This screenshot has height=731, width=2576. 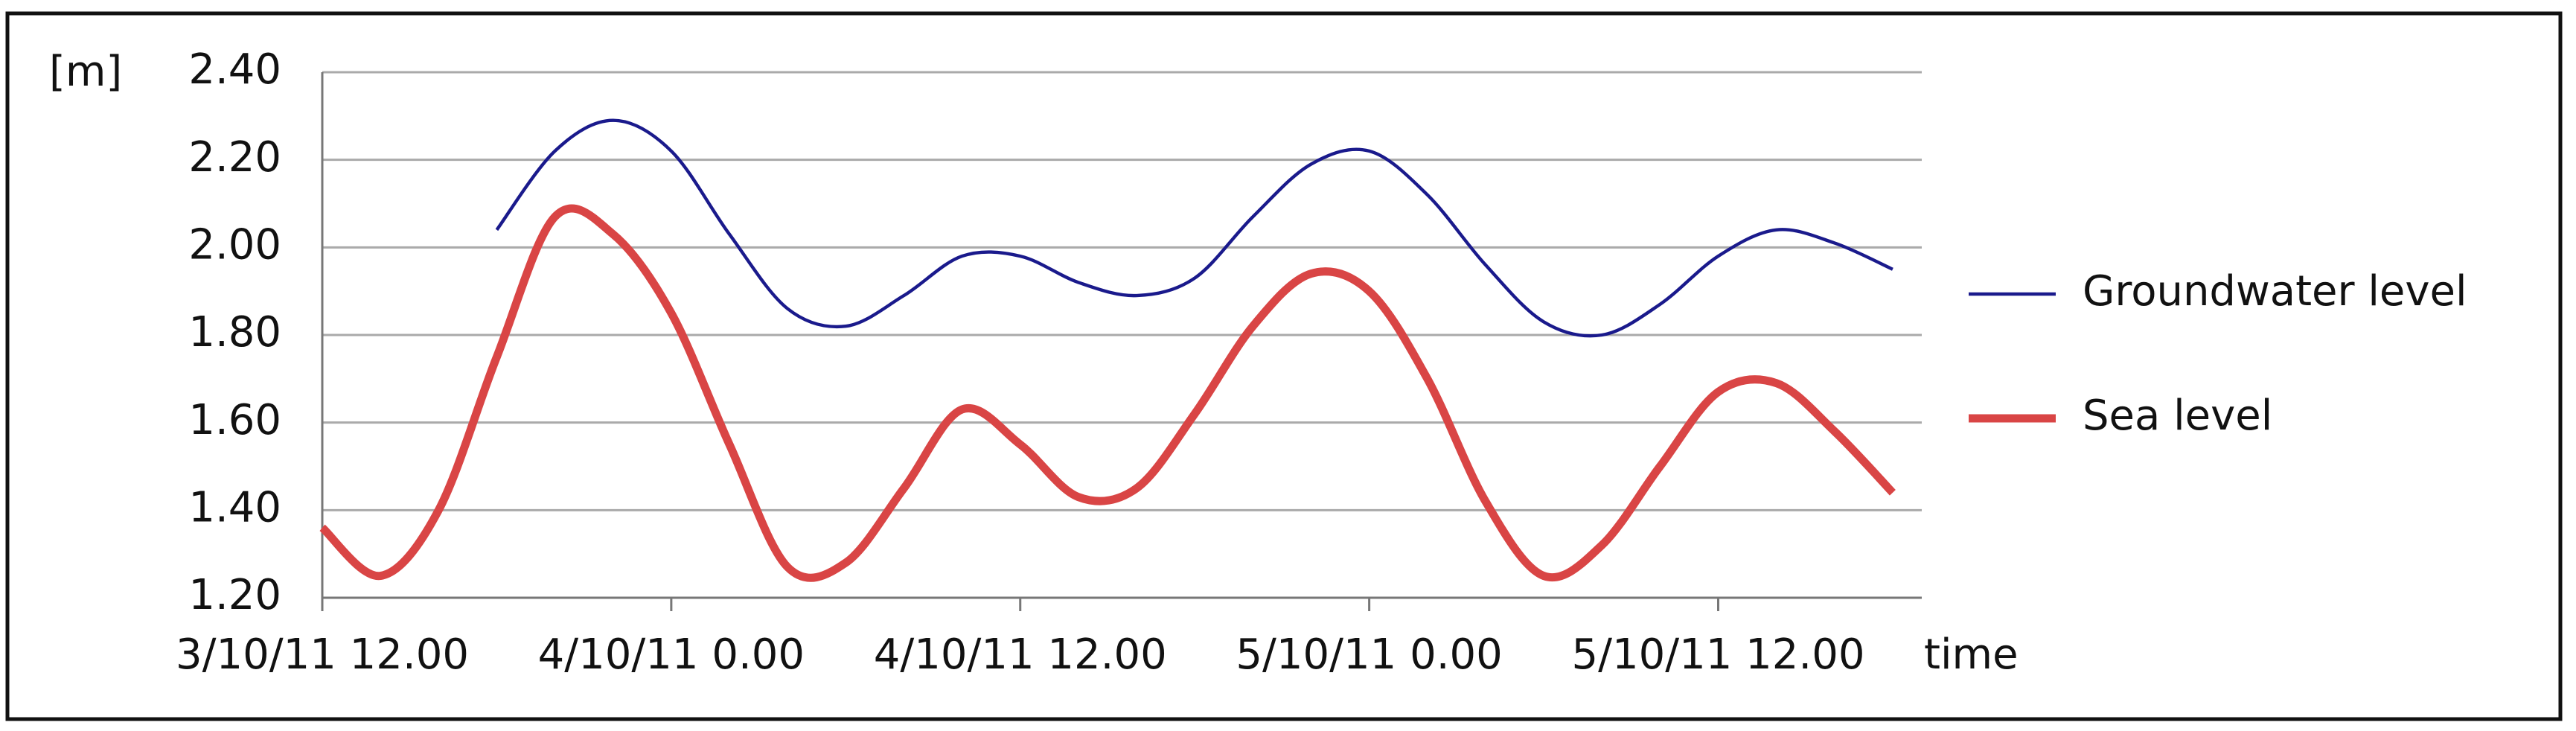 I want to click on y-tick-label: 1.80, so click(x=235, y=332).